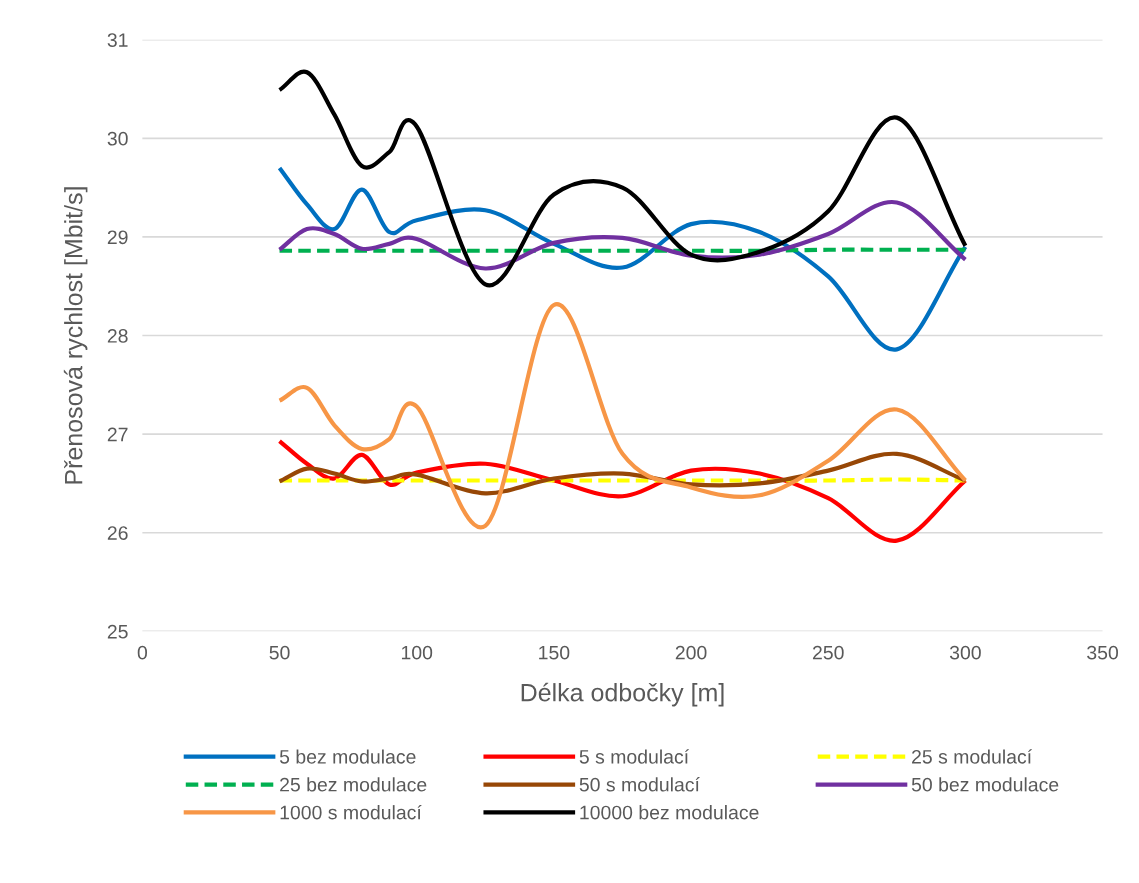  I want to click on legend-label: 5 s modulací, so click(634, 756).